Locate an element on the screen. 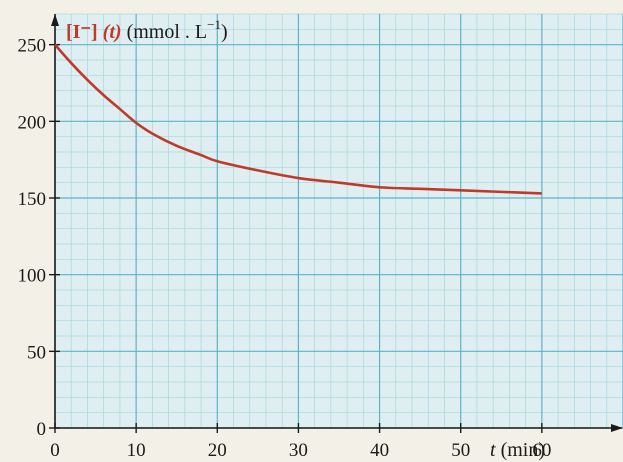 The width and height of the screenshot is (623, 462). x-axis-unit: (min) is located at coordinates (523, 450).